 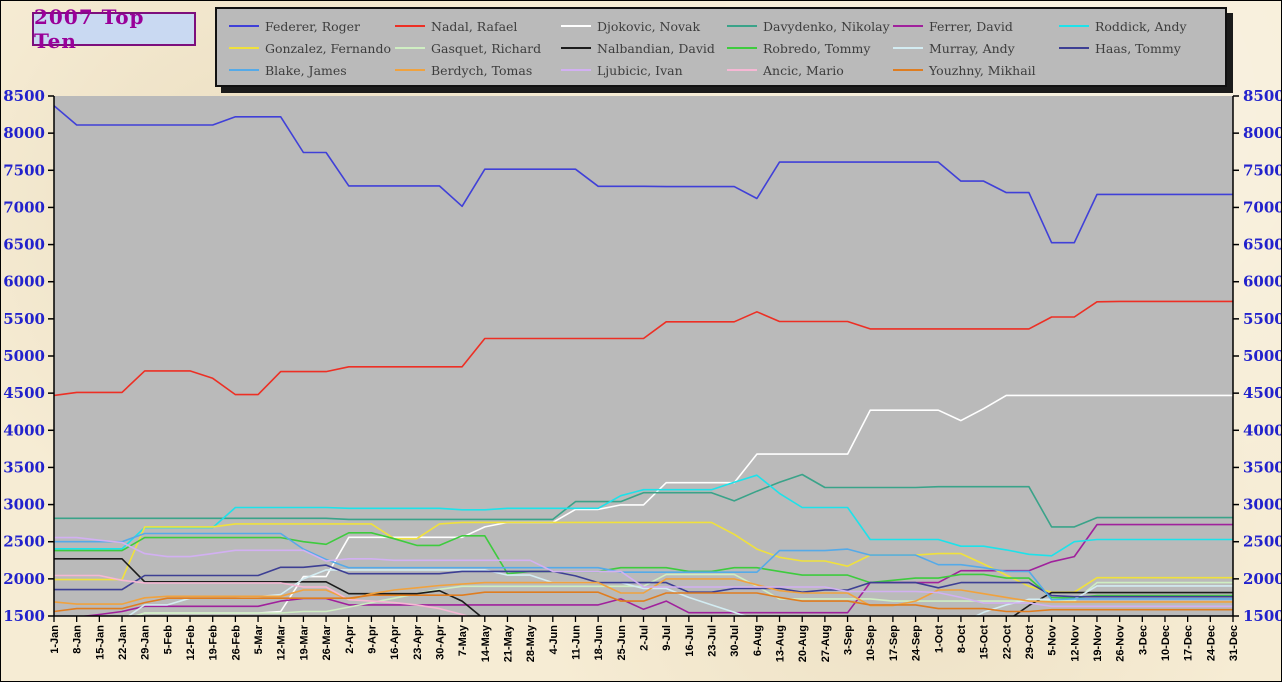 What do you see at coordinates (1189, 643) in the screenshot?
I see `x-axis-label: 17-Dec` at bounding box center [1189, 643].